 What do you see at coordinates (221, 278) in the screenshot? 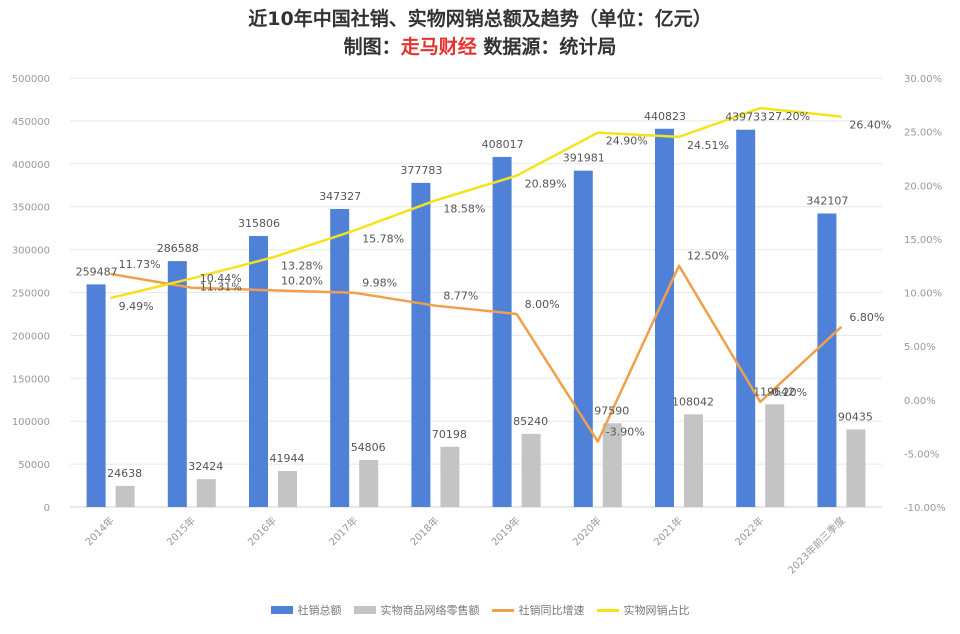
I see `data-label-growth: 10.44%` at bounding box center [221, 278].